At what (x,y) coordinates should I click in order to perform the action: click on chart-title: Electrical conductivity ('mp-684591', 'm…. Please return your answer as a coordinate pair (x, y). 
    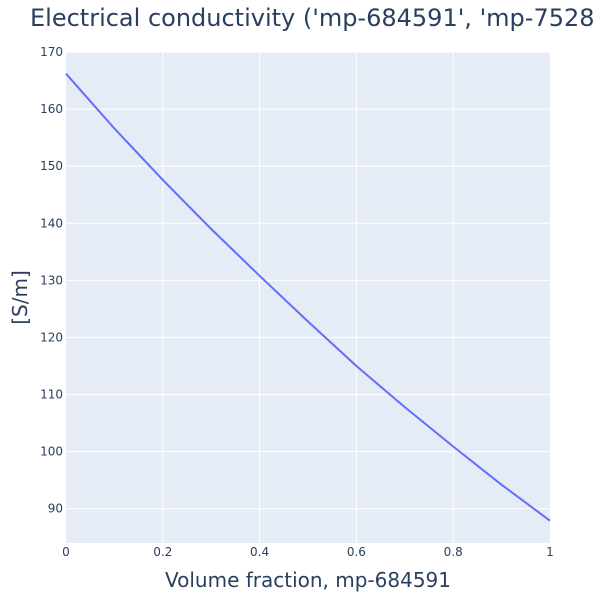
    Looking at the image, I should click on (312, 18).